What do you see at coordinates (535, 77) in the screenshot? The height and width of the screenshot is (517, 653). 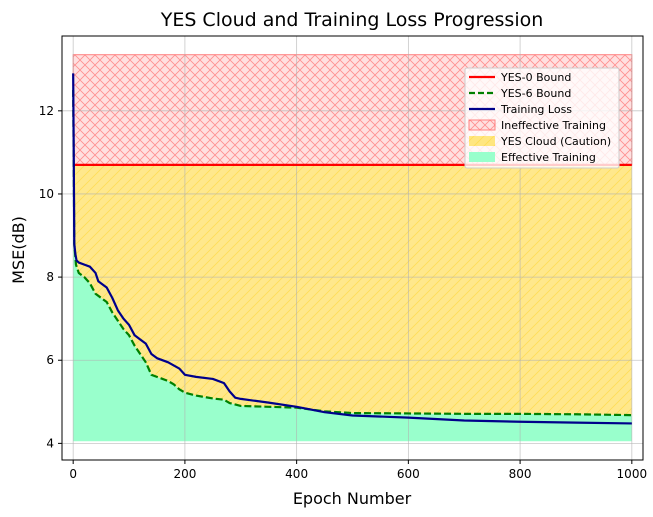 I see `legend-label: YES-0 Bound` at bounding box center [535, 77].